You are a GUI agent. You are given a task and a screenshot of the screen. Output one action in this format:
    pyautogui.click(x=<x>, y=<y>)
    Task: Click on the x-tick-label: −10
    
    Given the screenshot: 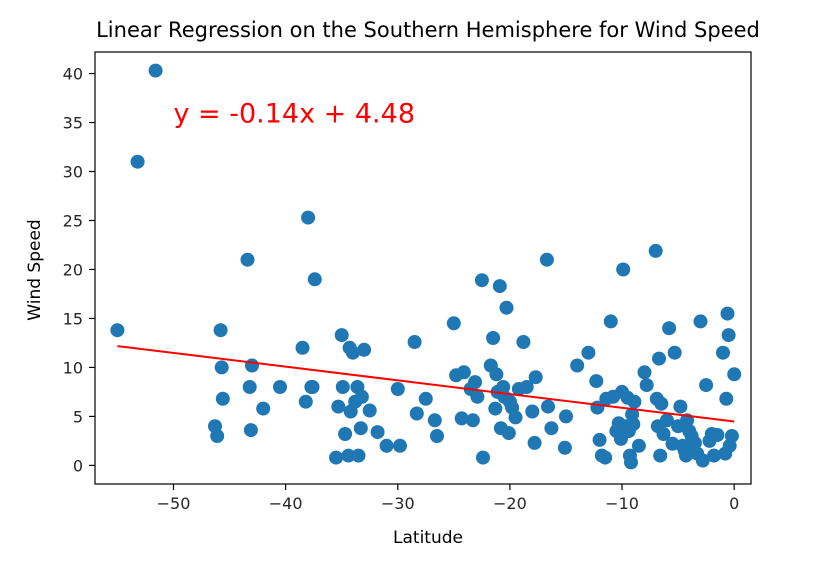 What is the action you would take?
    pyautogui.click(x=622, y=503)
    